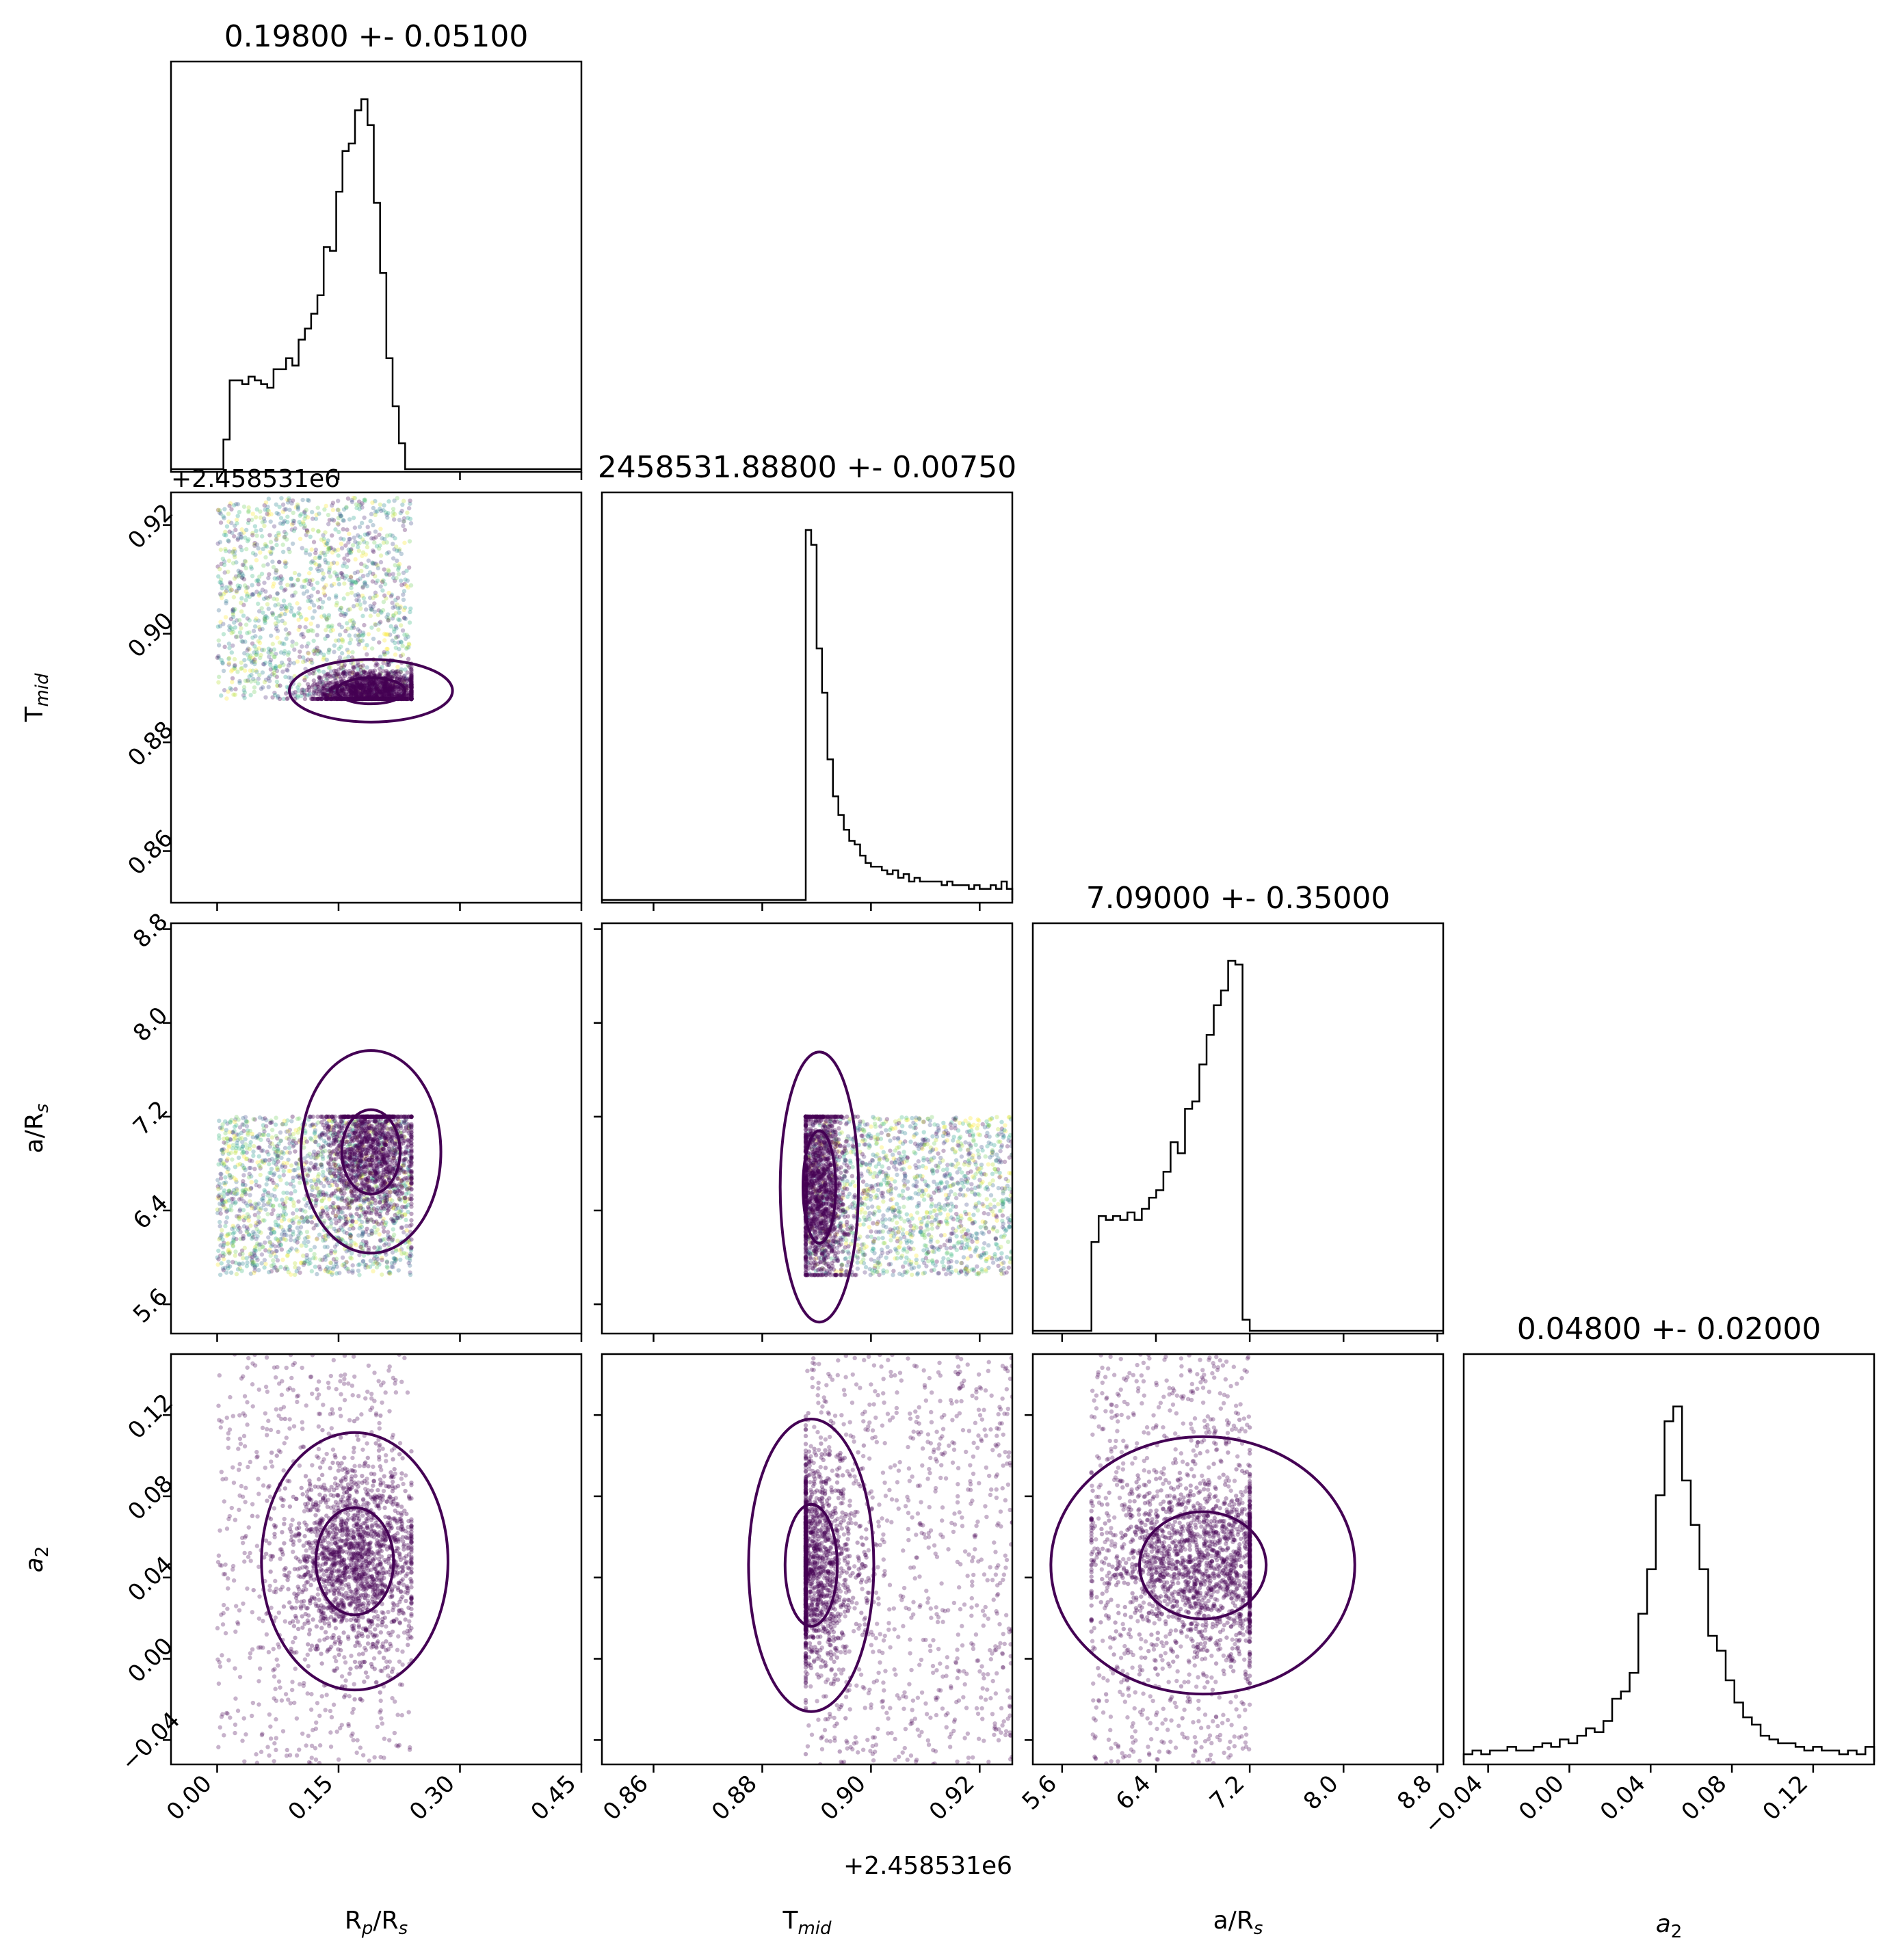 The height and width of the screenshot is (1960, 1896). I want to click on histogram-a2, so click(1669, 1584).